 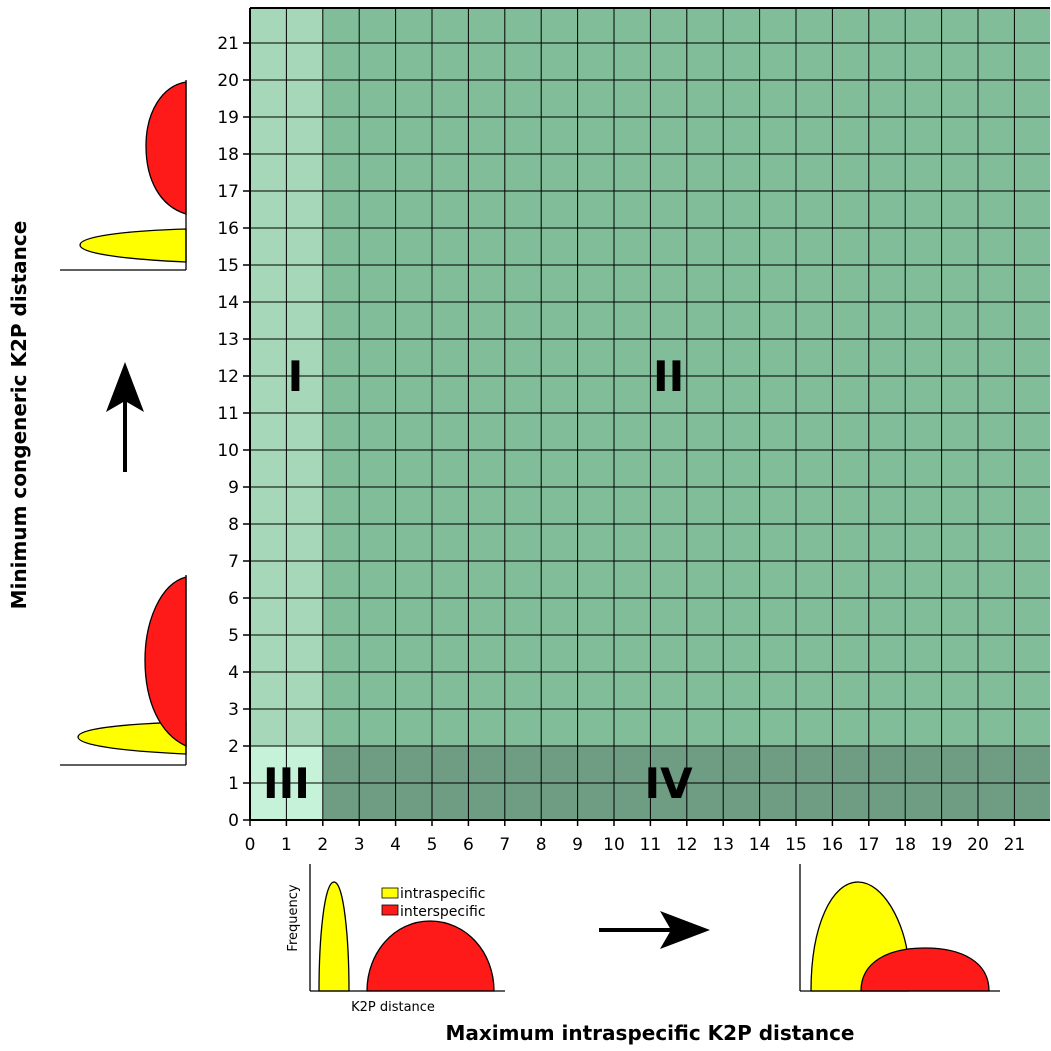 I want to click on y-tick-label: 15, so click(x=228, y=266).